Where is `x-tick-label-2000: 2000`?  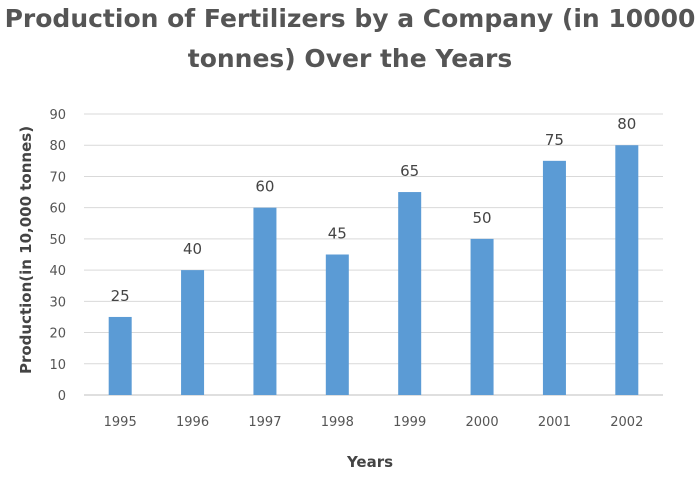
x-tick-label-2000: 2000 is located at coordinates (482, 422).